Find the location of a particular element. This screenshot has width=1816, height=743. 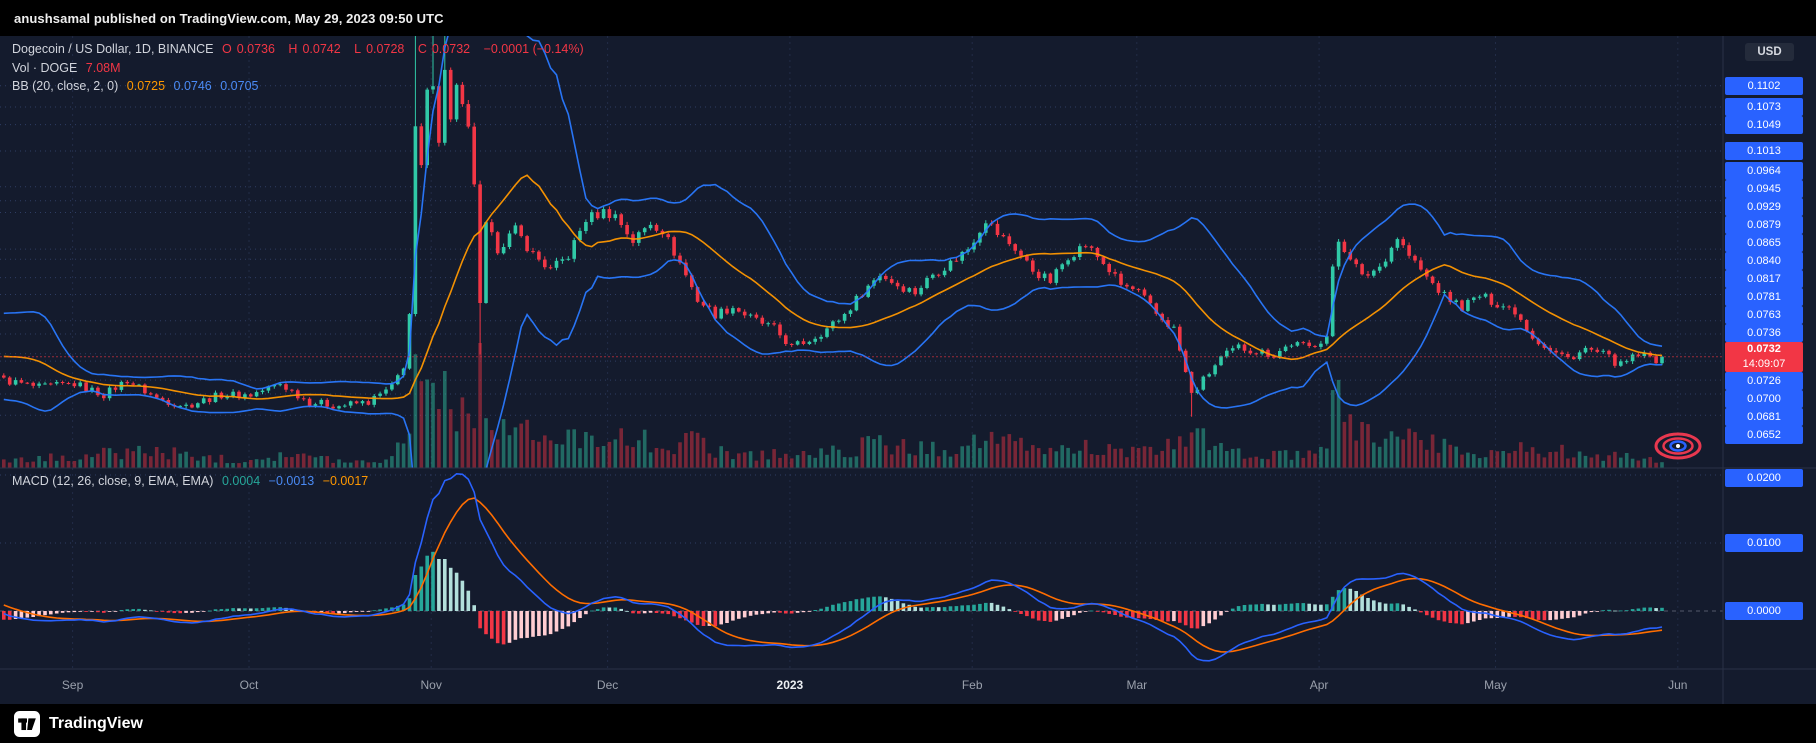

current-price-label: 0.0732 14:09:07 is located at coordinates (1764, 356).